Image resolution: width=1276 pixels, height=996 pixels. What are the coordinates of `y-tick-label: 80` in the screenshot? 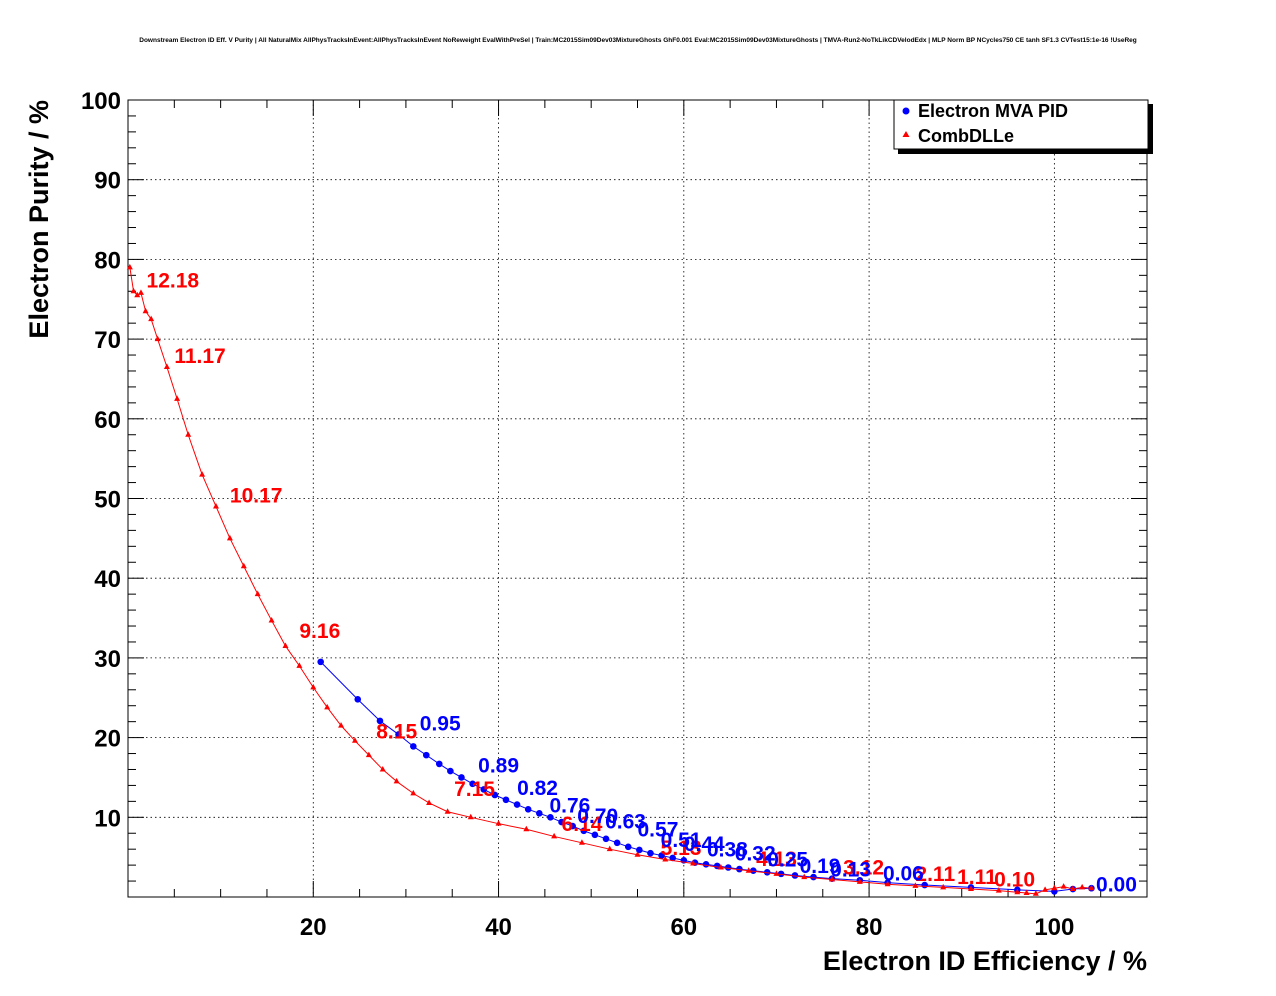 It's located at (107, 260).